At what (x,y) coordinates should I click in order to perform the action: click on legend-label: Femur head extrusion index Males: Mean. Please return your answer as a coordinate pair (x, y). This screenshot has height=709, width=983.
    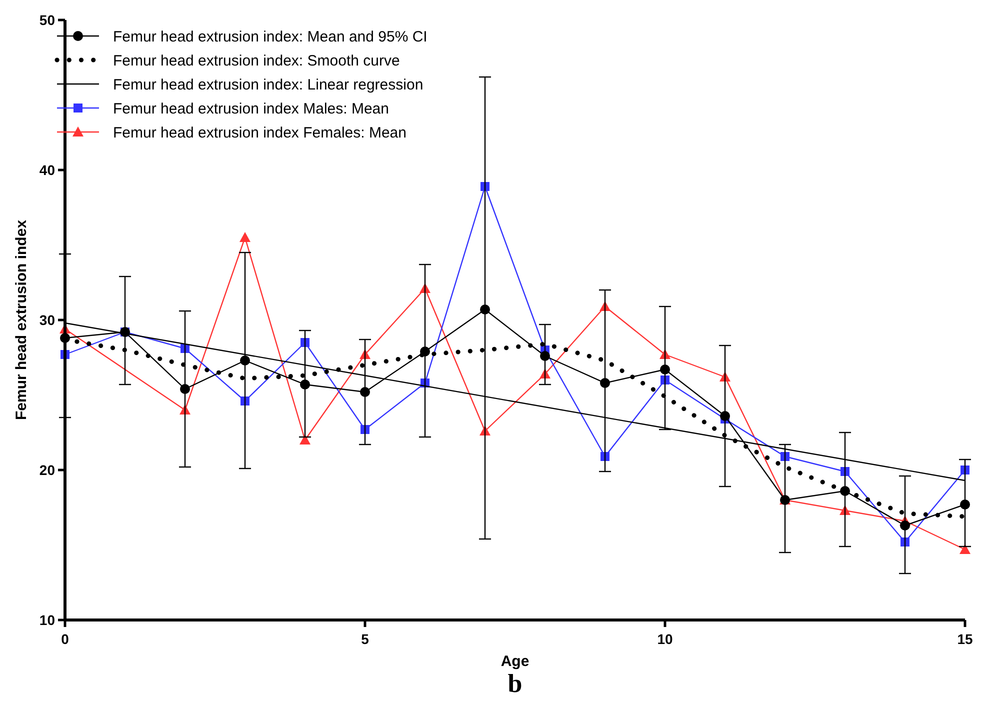
    Looking at the image, I should click on (251, 109).